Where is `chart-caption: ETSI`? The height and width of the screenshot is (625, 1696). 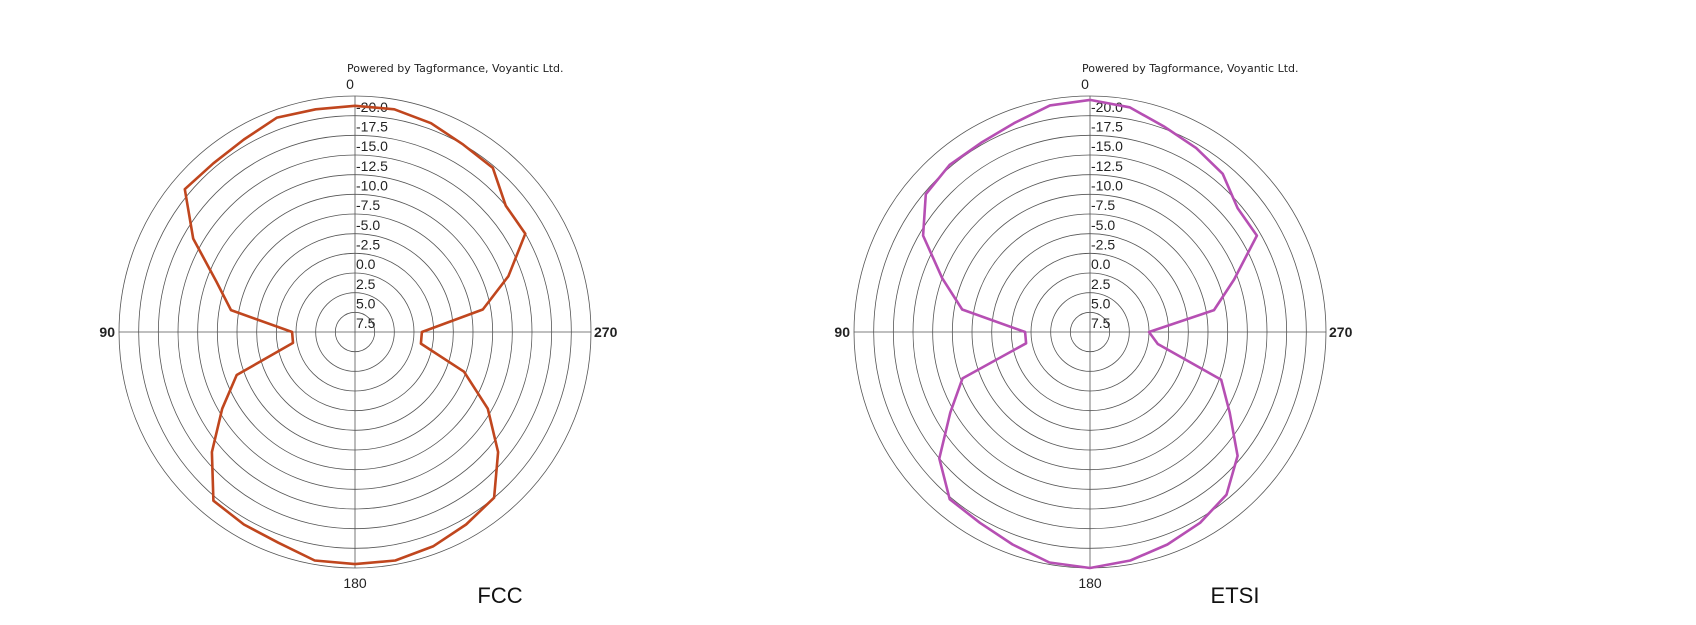 chart-caption: ETSI is located at coordinates (1235, 595).